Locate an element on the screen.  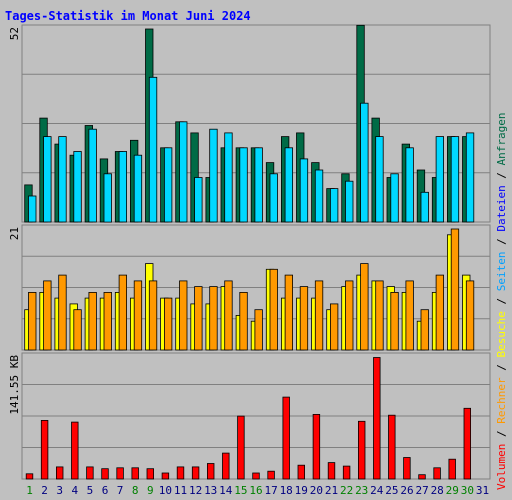
chart-title: Tages-Statistik im Monat Juni 2024 is located at coordinates (128, 16).